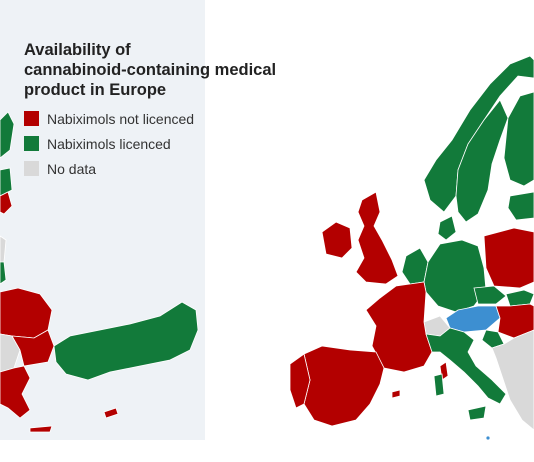 The image size is (534, 462). I want to click on region-baltics, so click(520, 206).